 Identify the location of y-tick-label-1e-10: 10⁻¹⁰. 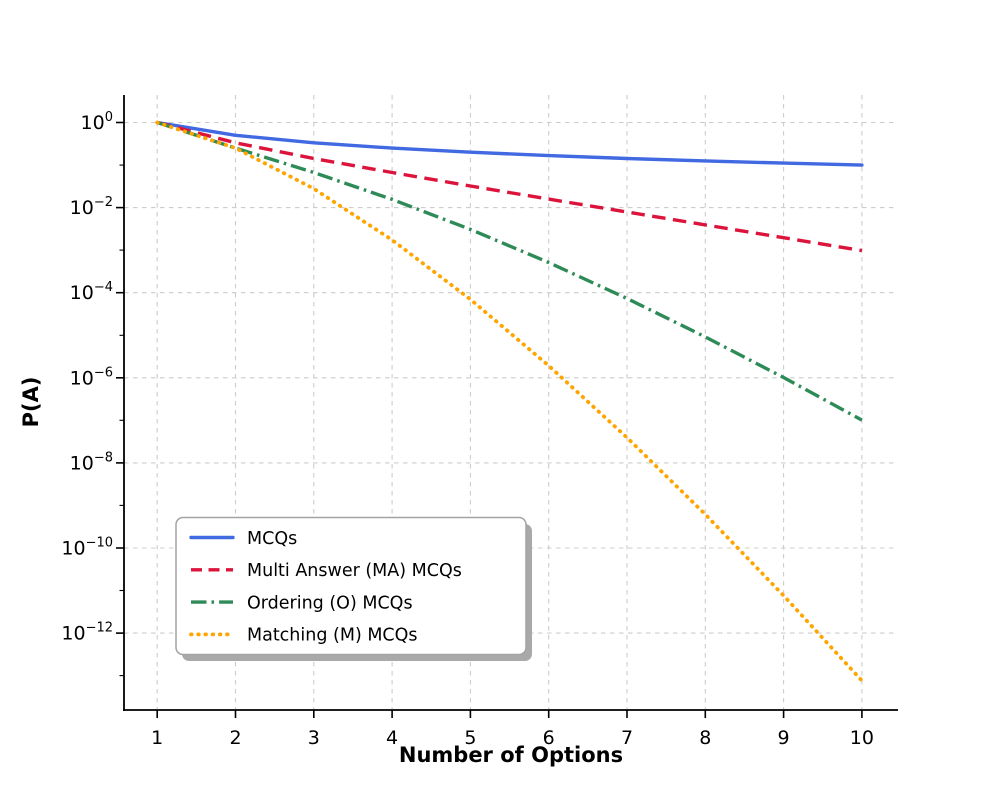
(87, 548).